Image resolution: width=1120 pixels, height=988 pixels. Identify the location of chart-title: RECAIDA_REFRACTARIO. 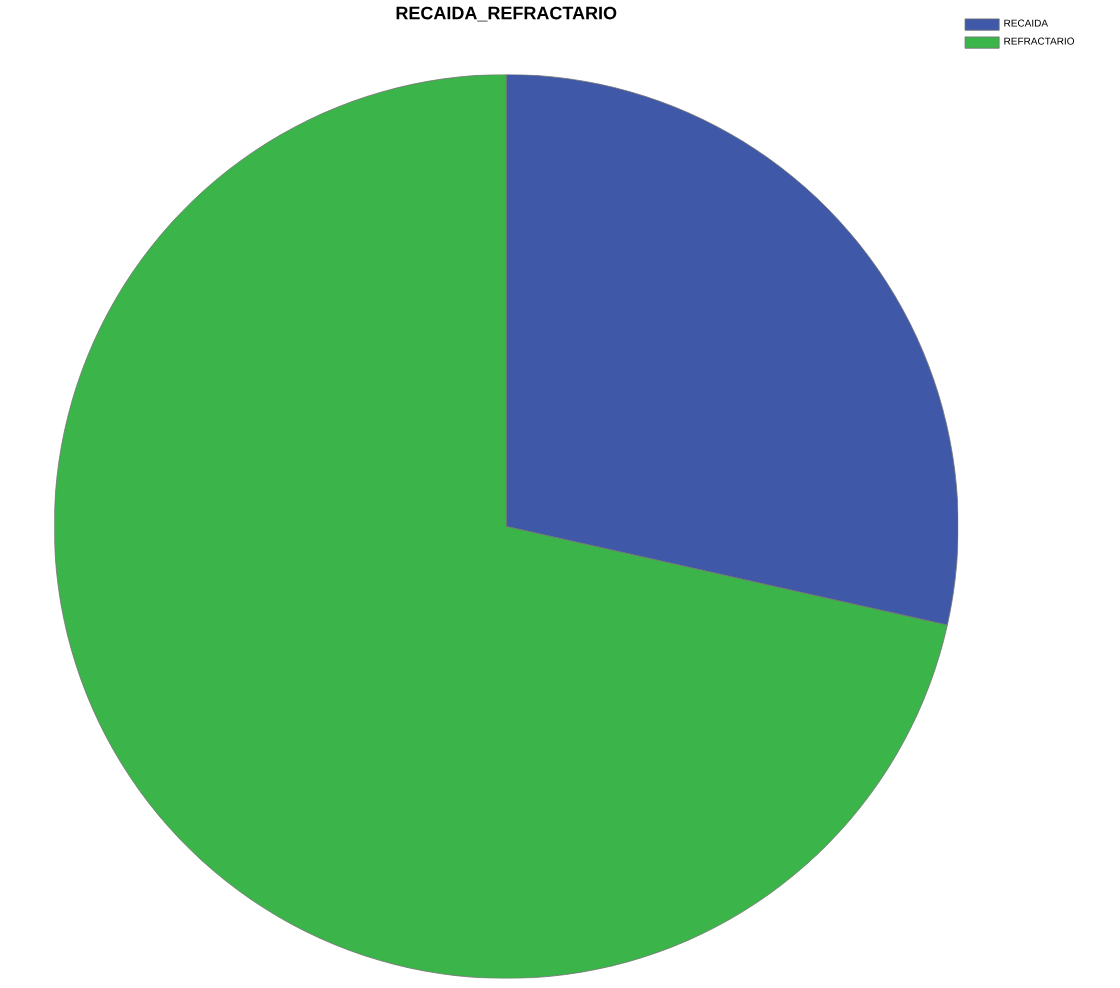
(506, 14).